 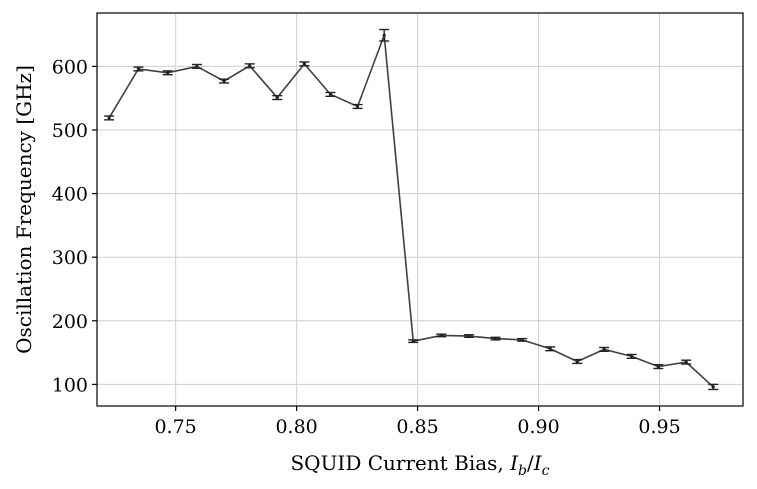 I want to click on y-tick-label: 400, so click(x=70, y=195).